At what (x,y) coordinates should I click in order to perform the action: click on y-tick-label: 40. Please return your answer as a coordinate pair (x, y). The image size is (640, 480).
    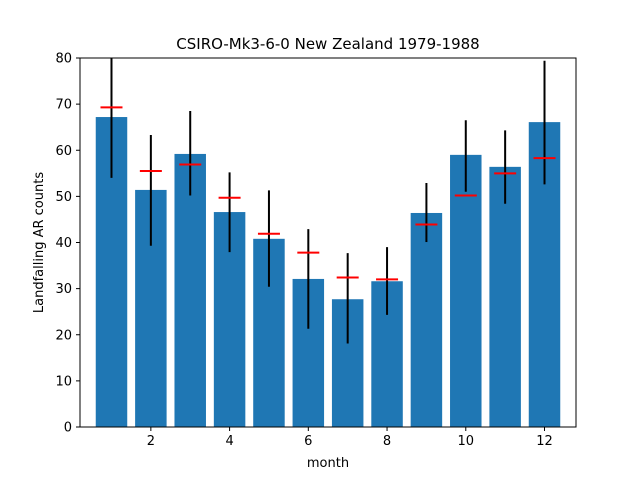
    Looking at the image, I should click on (63, 243).